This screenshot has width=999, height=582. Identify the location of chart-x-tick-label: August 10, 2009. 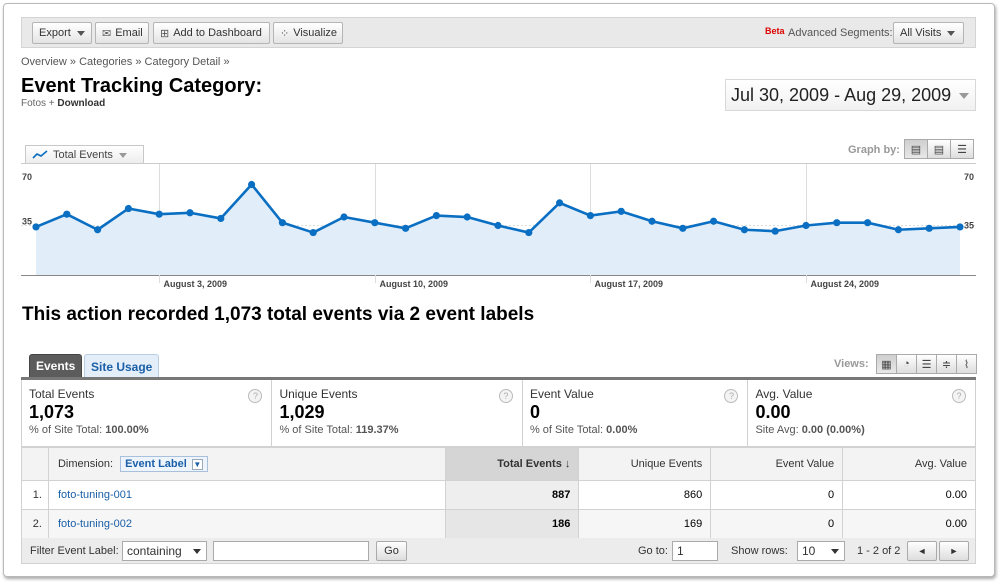
(414, 284).